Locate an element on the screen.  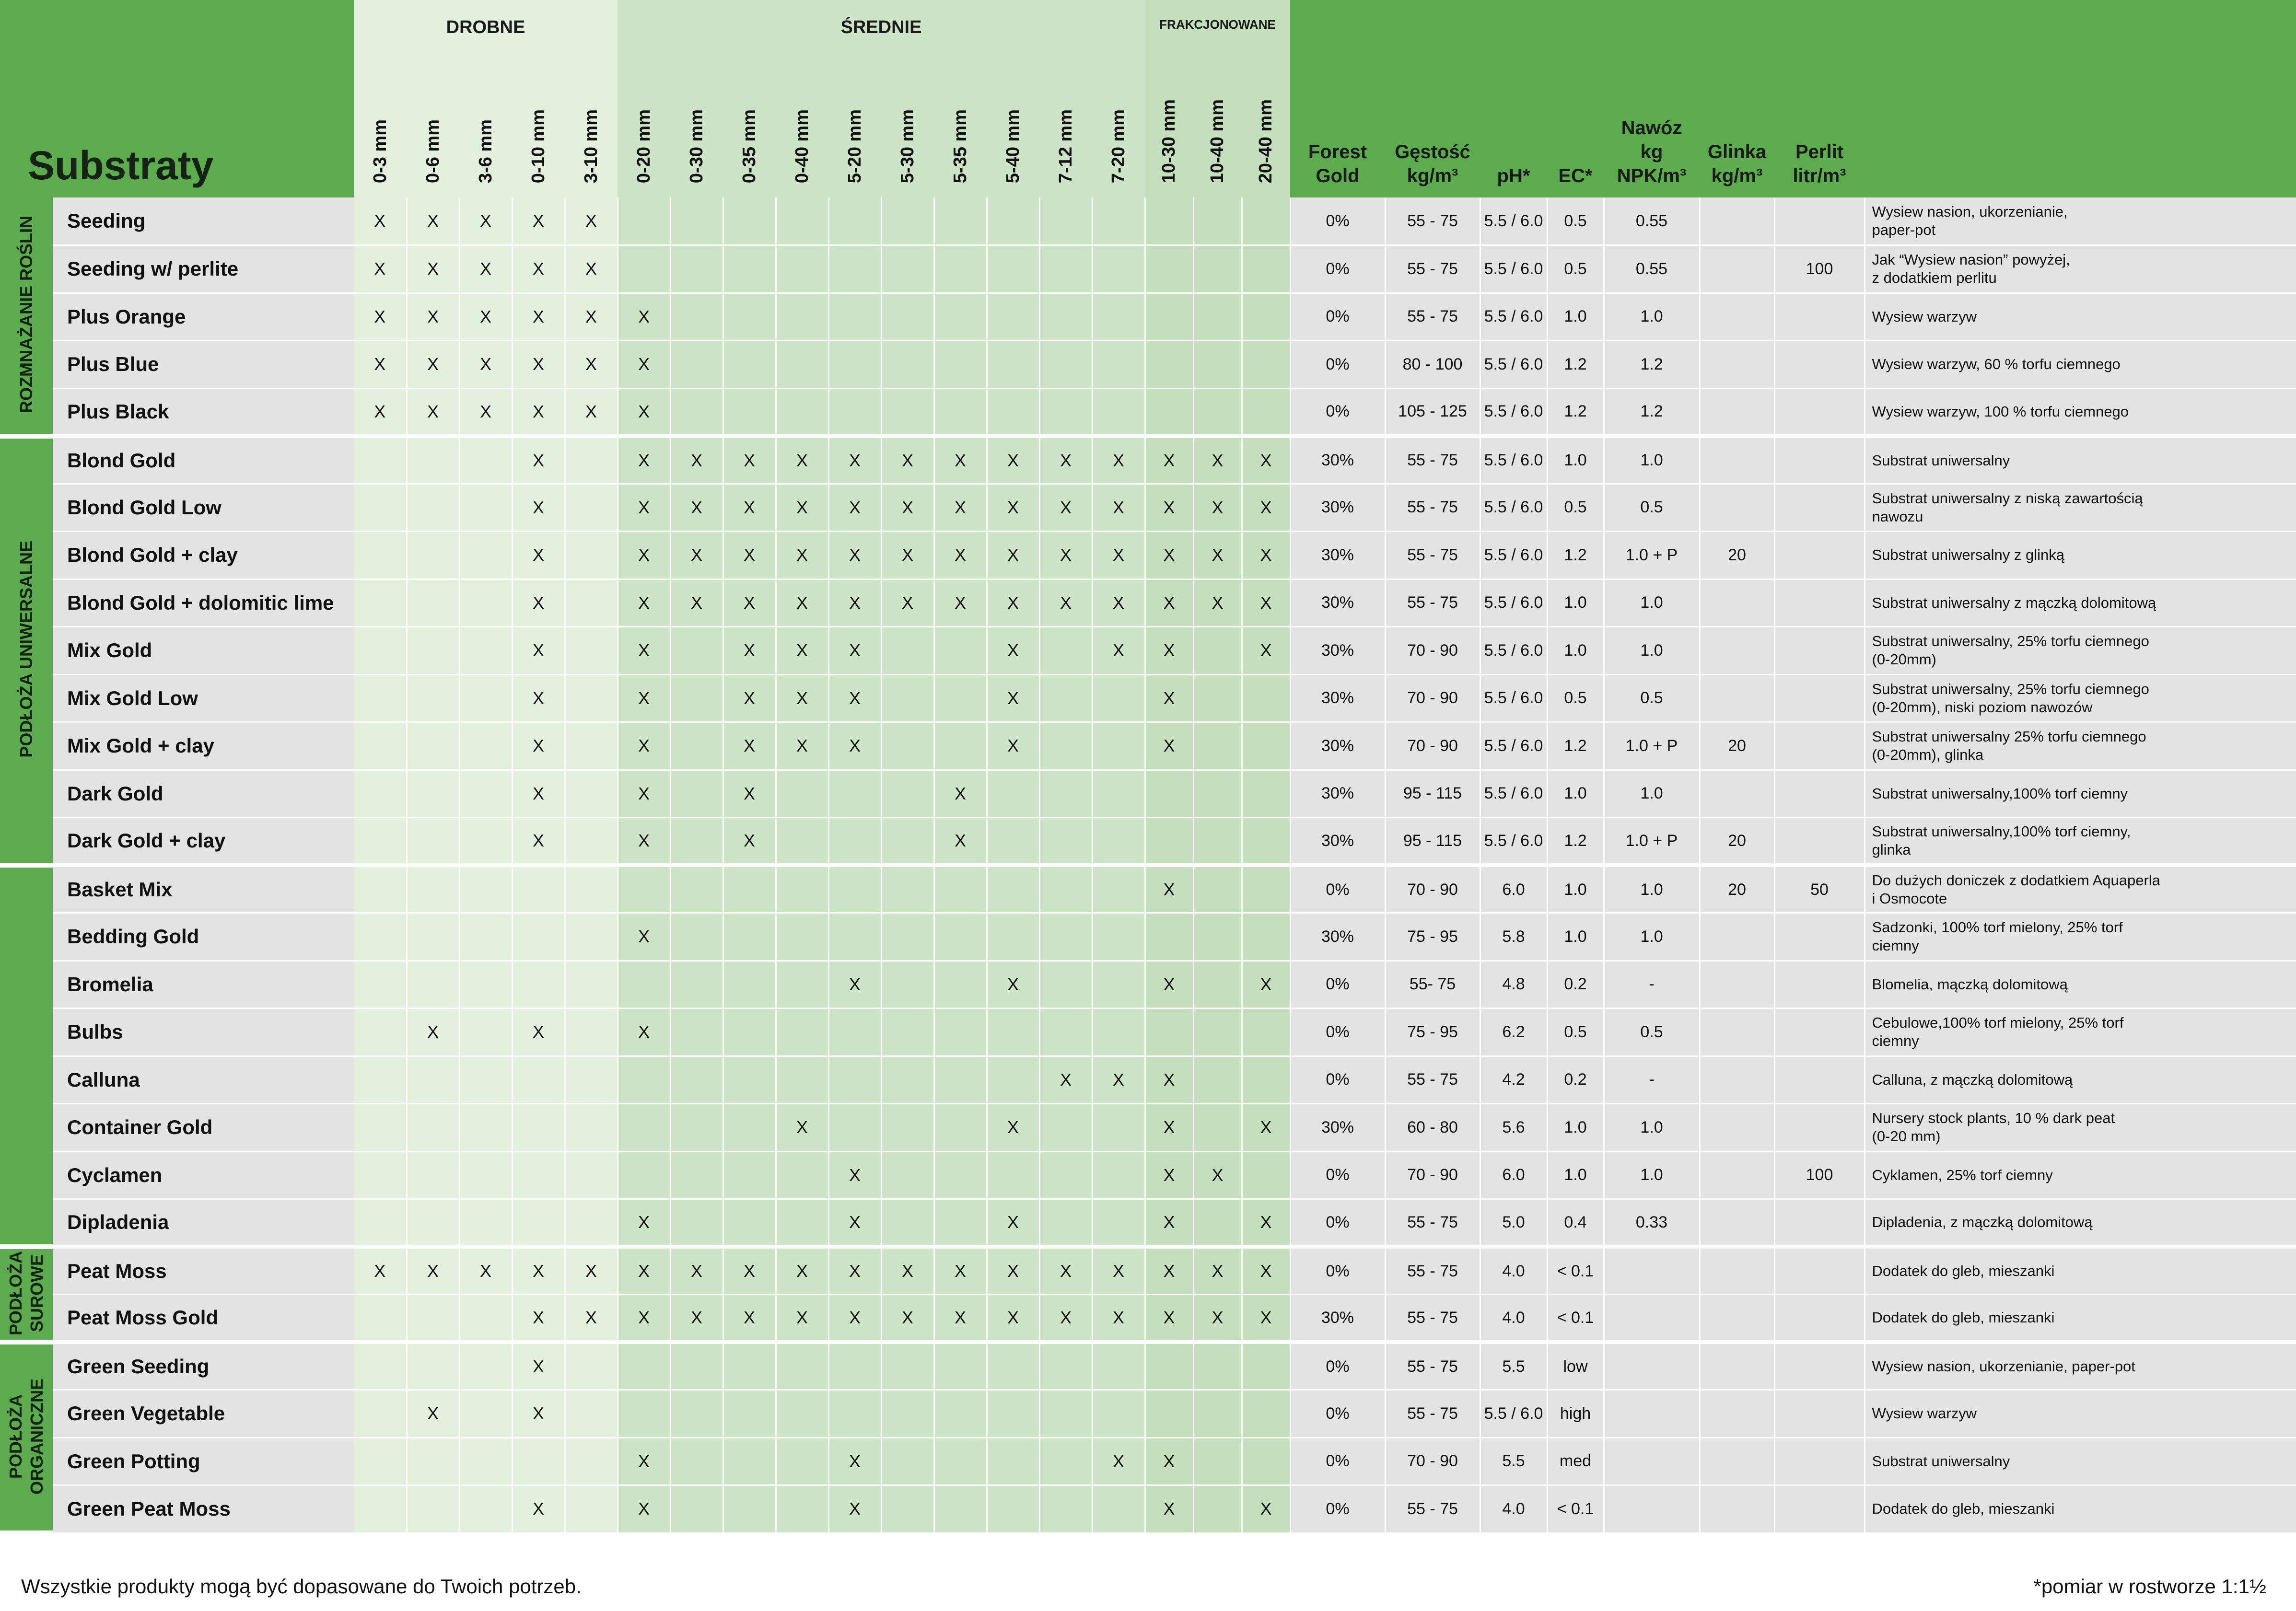
property-npk is located at coordinates (1652, 1509).